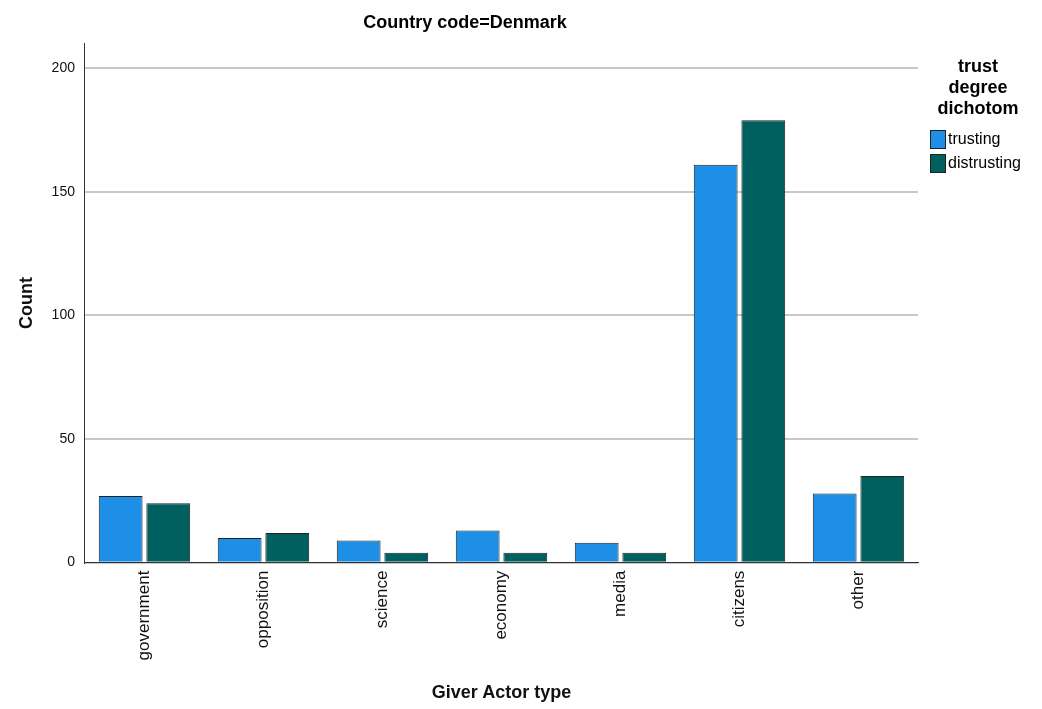 The image size is (1042, 709). Describe the element at coordinates (263, 609) in the screenshot. I see `x-tick-label: opposition` at that location.